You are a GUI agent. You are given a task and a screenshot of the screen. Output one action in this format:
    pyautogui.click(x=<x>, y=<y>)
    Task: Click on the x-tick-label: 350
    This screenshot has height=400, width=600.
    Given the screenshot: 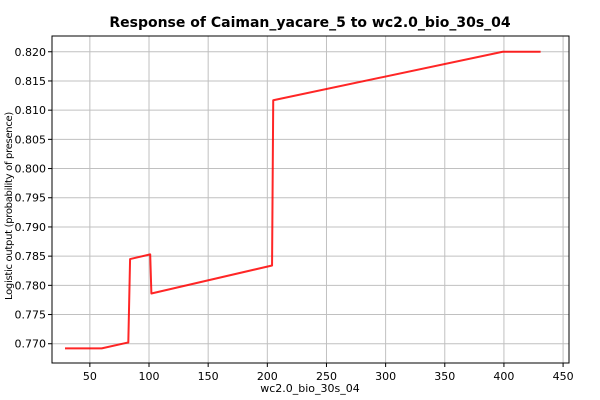 What is the action you would take?
    pyautogui.click(x=444, y=376)
    